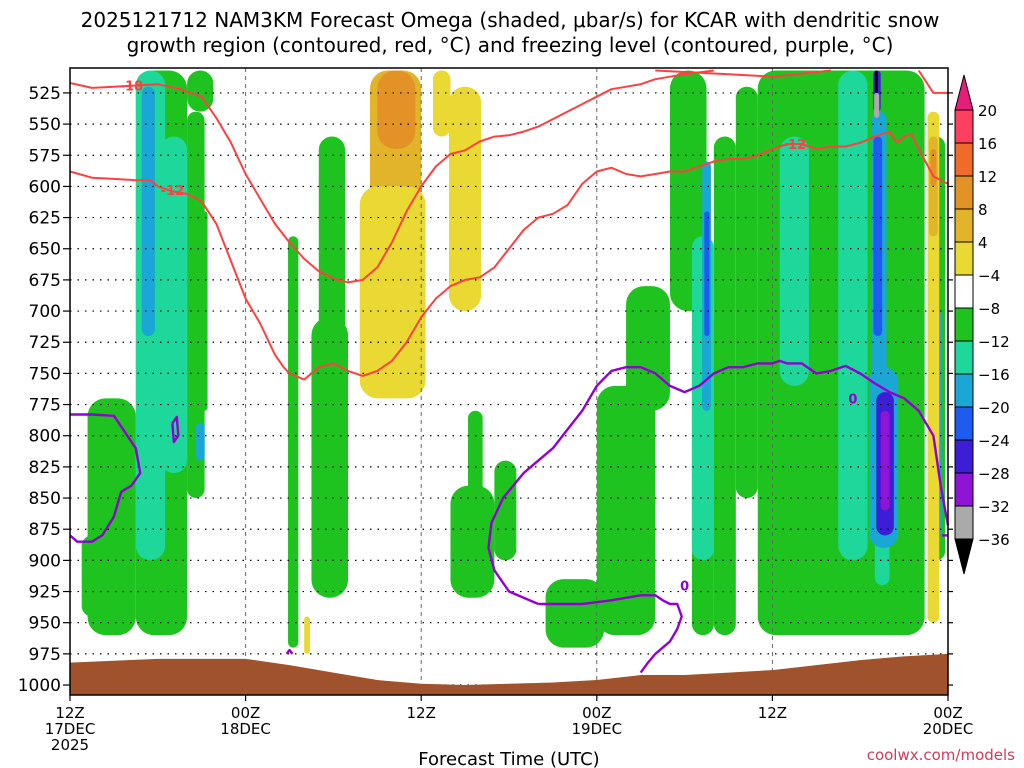 This screenshot has height=768, width=1024. I want to click on colorbar-label-3: 8, so click(983, 210).